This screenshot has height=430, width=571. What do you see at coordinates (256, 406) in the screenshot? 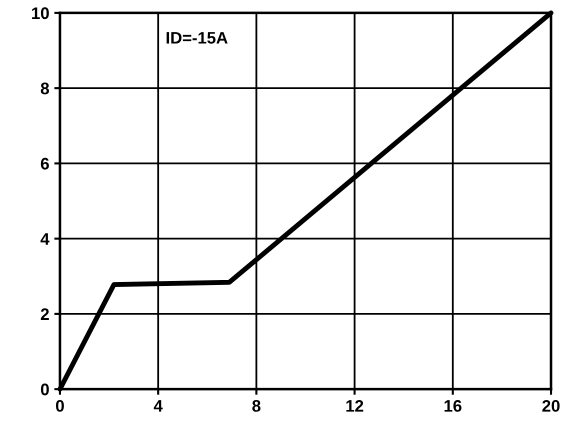
I see `x-tick-label: 8` at bounding box center [256, 406].